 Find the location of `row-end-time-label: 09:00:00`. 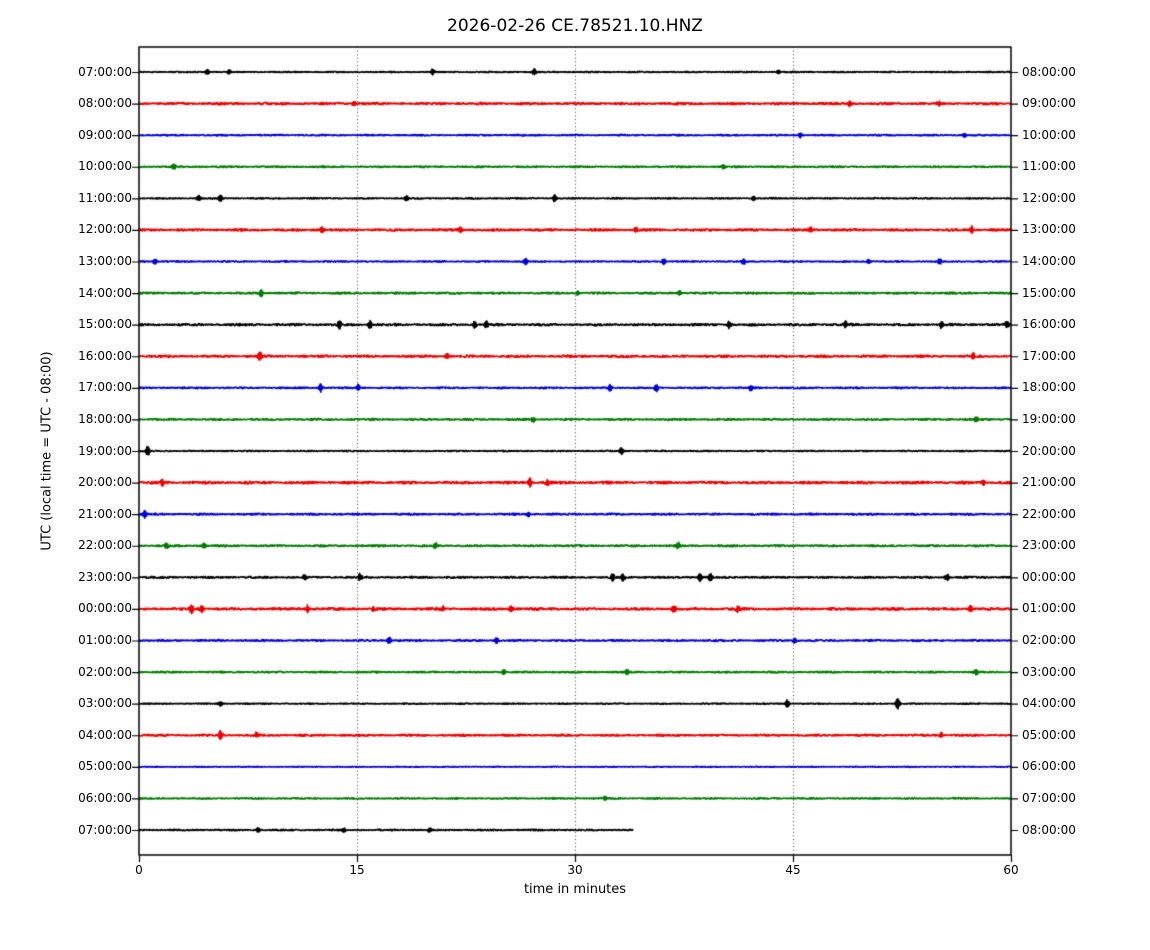

row-end-time-label: 09:00:00 is located at coordinates (1049, 103).